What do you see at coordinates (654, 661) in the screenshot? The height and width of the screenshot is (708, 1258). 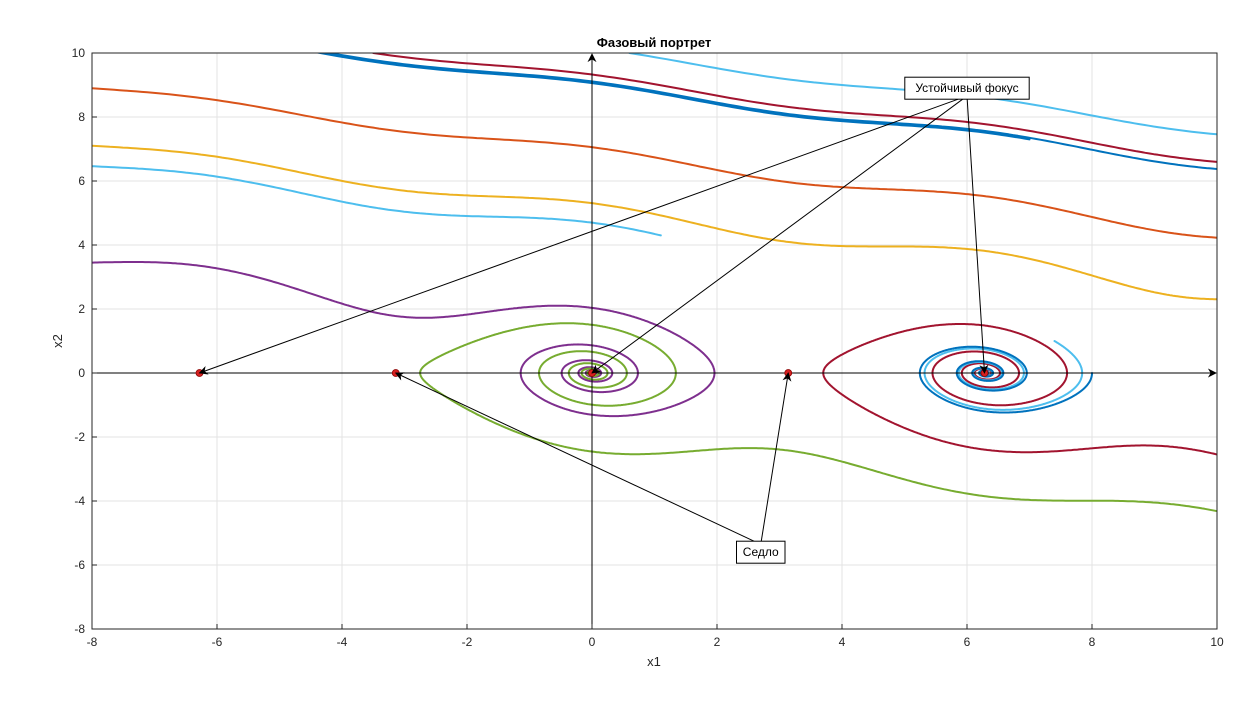 I see `x-axis-label: x1` at bounding box center [654, 661].